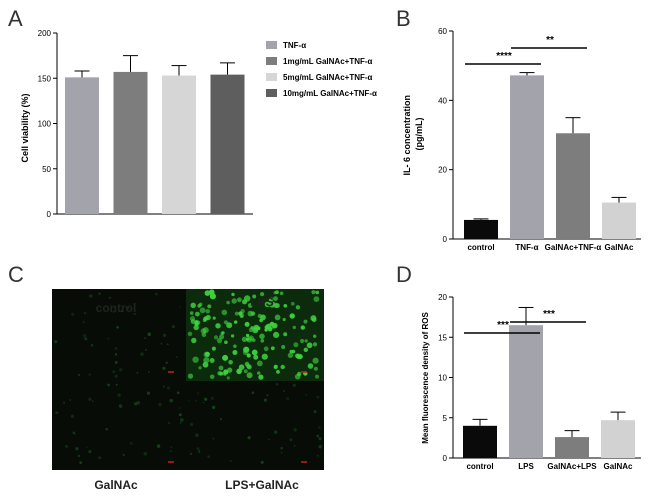 This screenshot has width=669, height=504. I want to click on panel-d-category-label: LPS, so click(526, 466).